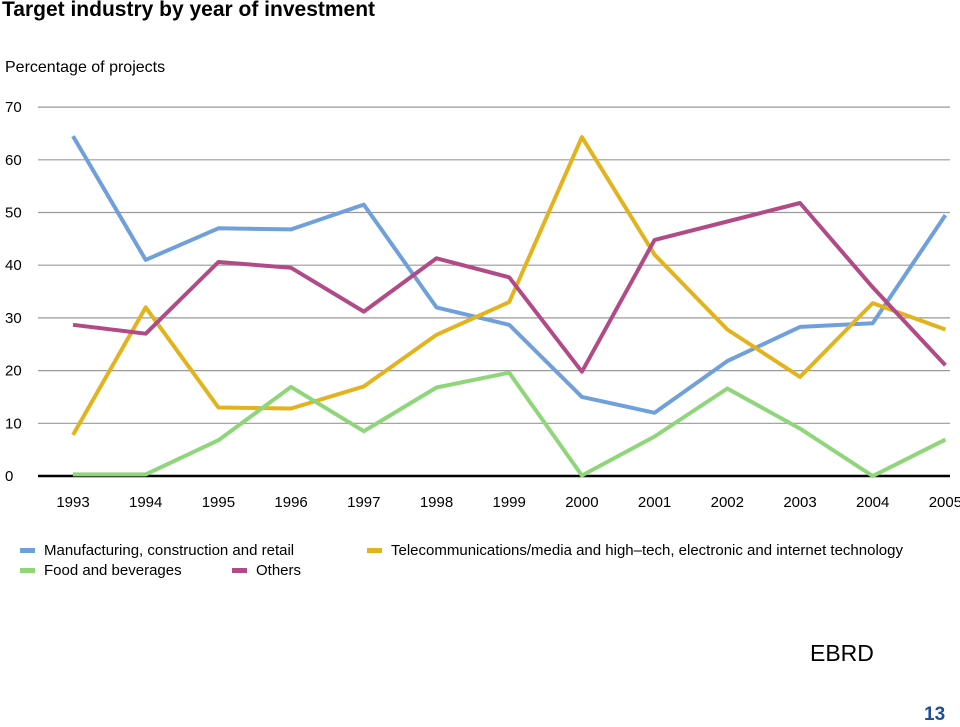 This screenshot has height=727, width=960. Describe the element at coordinates (799, 502) in the screenshot. I see `x-tick-label: 2003` at that location.